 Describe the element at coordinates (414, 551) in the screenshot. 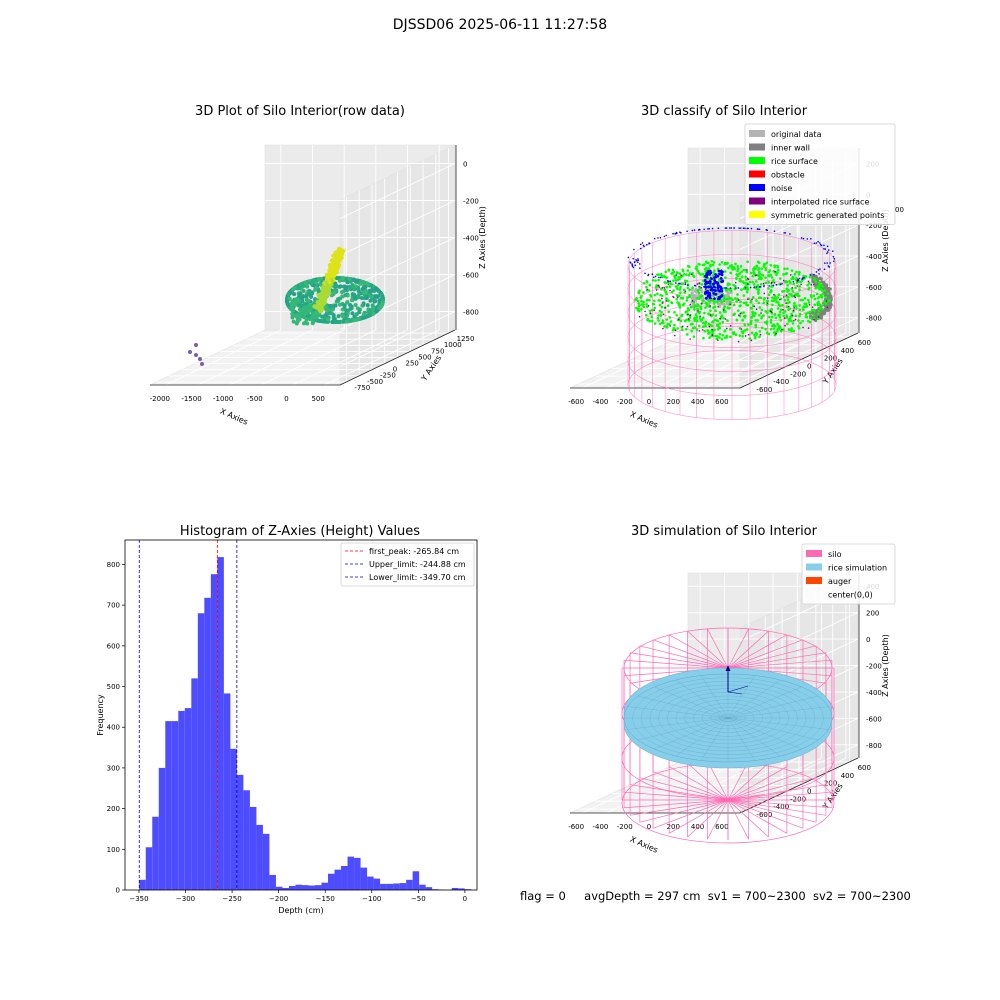

I see `plot3-legend-label: first_peak: -265.84 cm` at that location.